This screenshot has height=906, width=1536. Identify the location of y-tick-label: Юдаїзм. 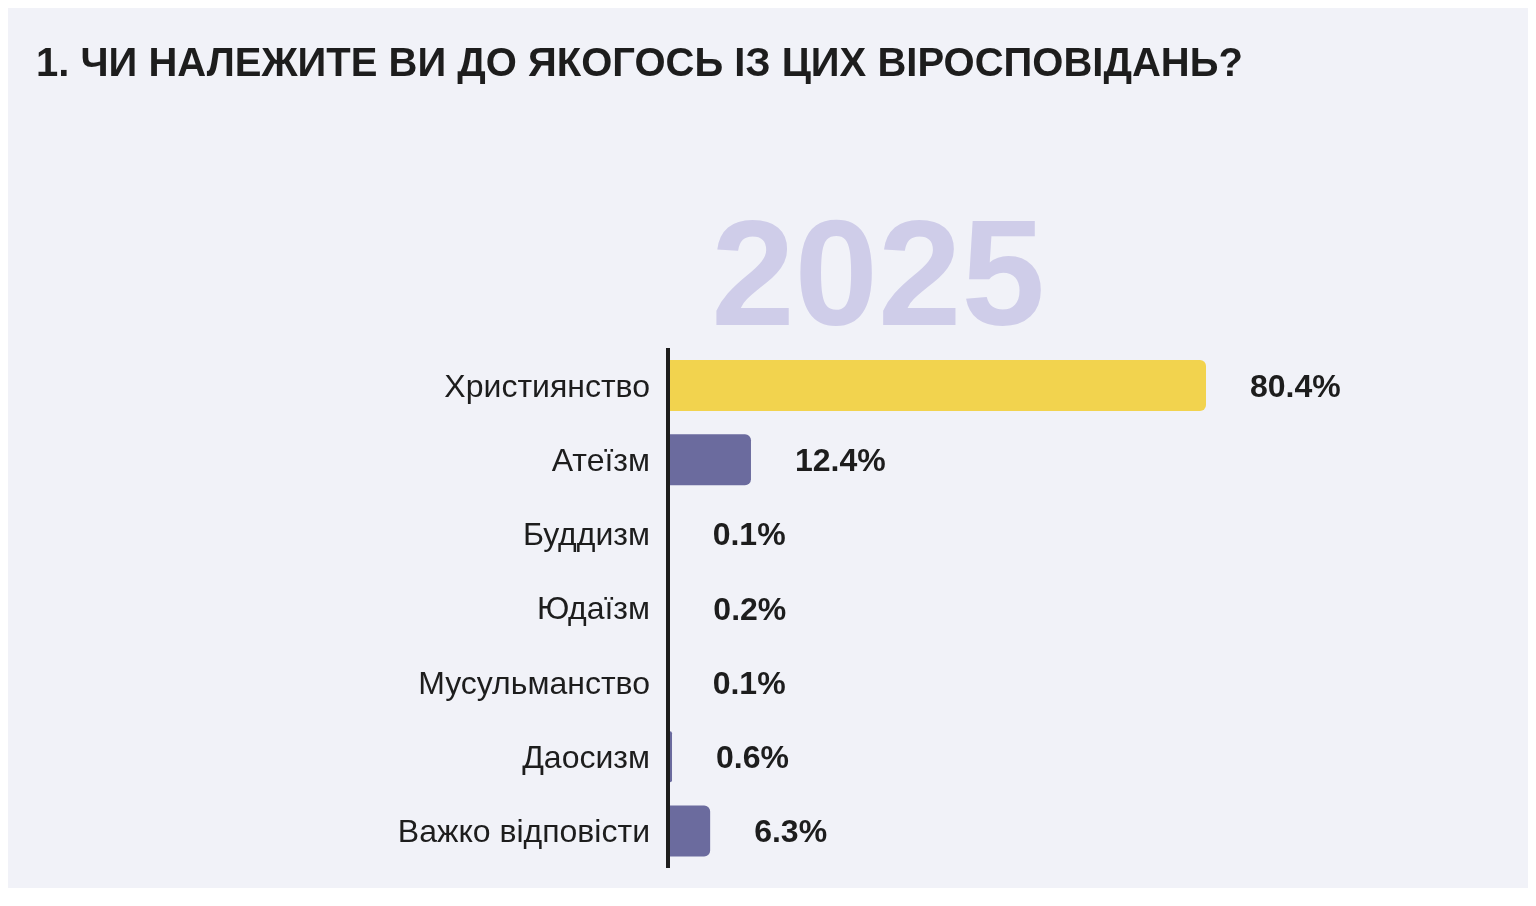
(593, 608).